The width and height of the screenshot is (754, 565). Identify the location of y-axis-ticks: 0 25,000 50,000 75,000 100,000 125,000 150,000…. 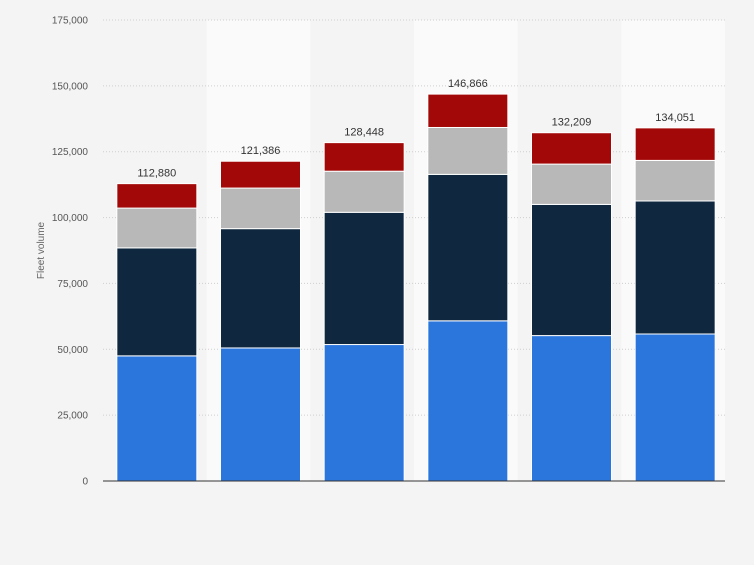
(70, 252).